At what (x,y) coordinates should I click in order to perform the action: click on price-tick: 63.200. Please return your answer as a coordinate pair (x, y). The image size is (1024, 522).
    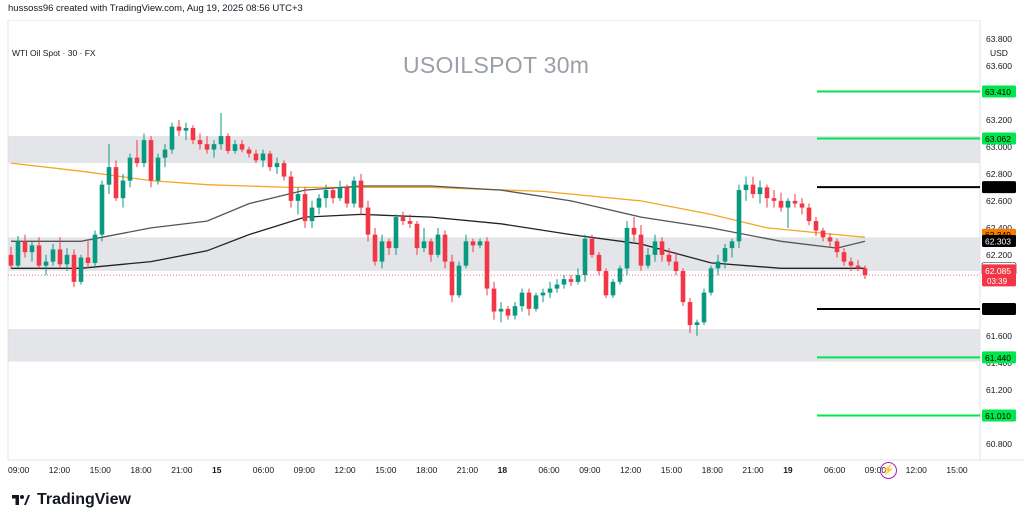
    Looking at the image, I should click on (999, 120).